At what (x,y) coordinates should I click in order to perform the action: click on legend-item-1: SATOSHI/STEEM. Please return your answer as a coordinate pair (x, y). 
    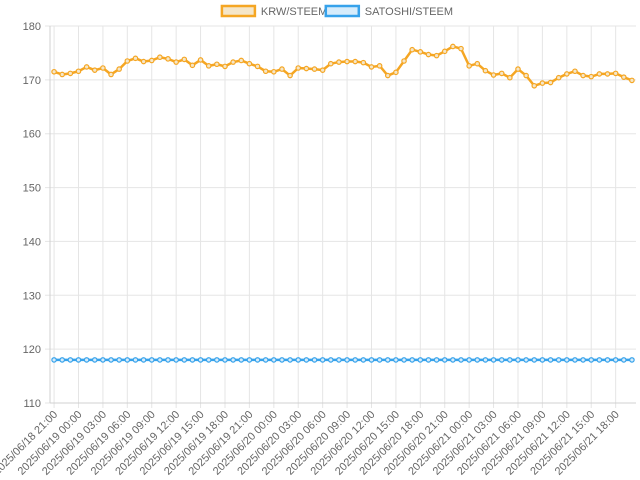
    Looking at the image, I should click on (388, 11).